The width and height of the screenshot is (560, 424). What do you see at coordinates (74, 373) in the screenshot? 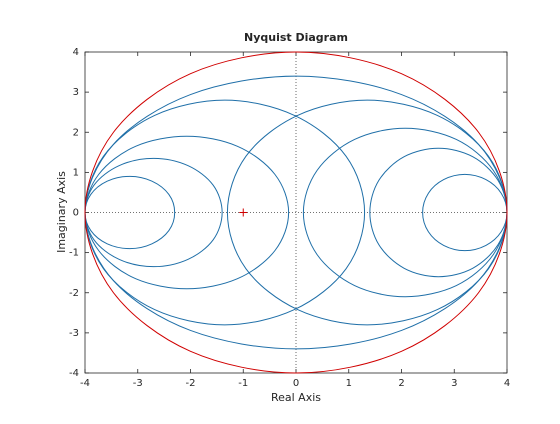
I see `y-tick-label: -4` at bounding box center [74, 373].